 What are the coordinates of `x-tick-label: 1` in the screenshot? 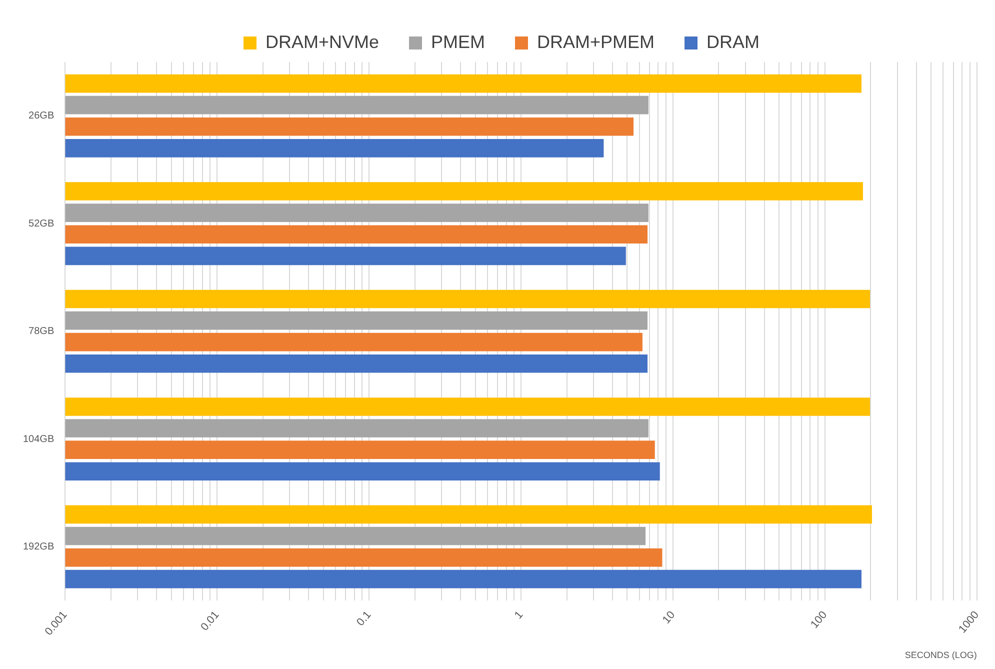 It's located at (519, 615).